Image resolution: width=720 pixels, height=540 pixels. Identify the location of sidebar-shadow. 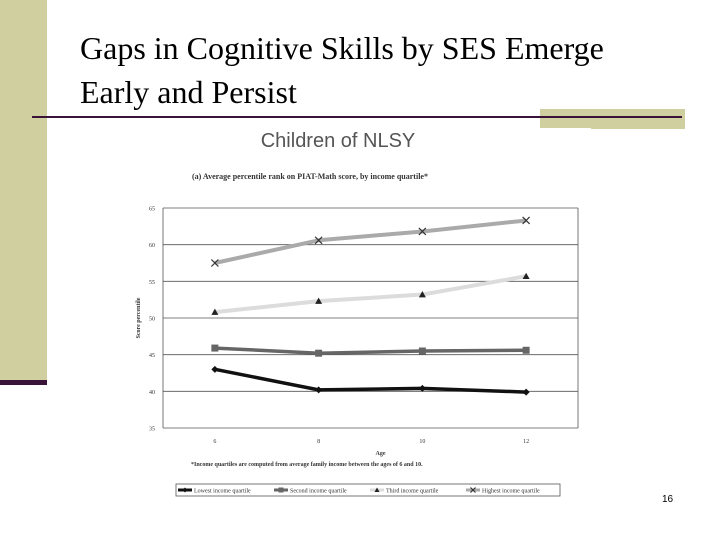
(23, 382).